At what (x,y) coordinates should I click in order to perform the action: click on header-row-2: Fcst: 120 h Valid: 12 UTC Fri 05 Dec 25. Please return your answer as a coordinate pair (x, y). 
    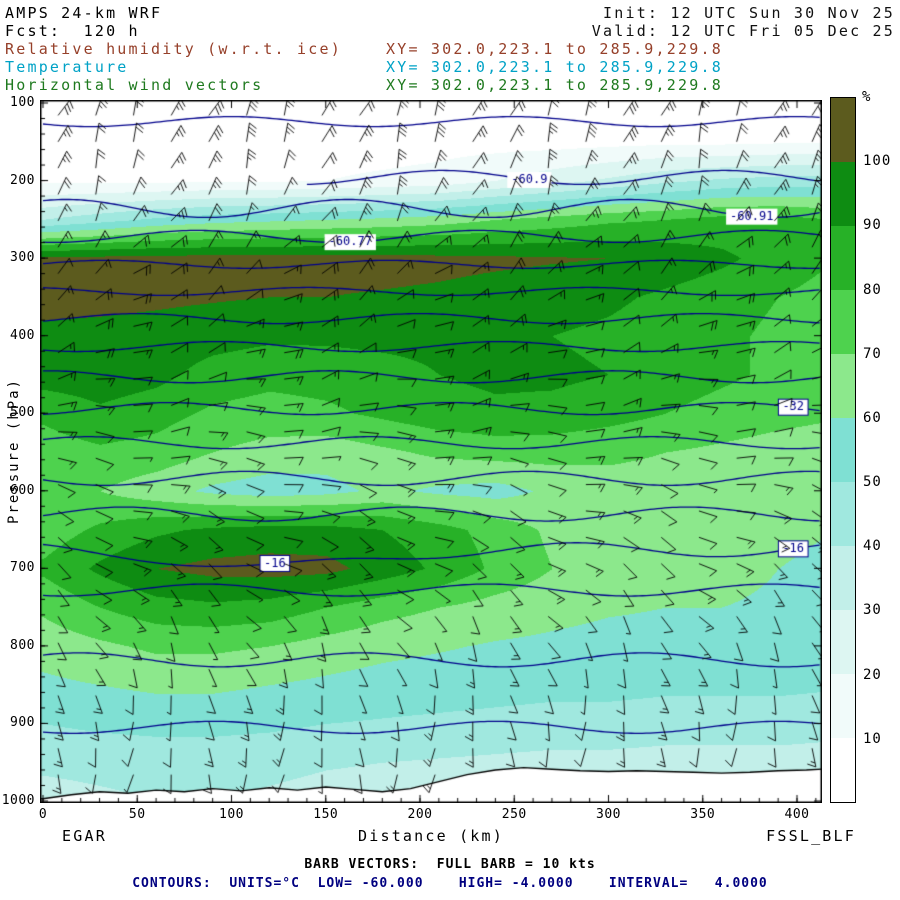
    Looking at the image, I should click on (450, 31).